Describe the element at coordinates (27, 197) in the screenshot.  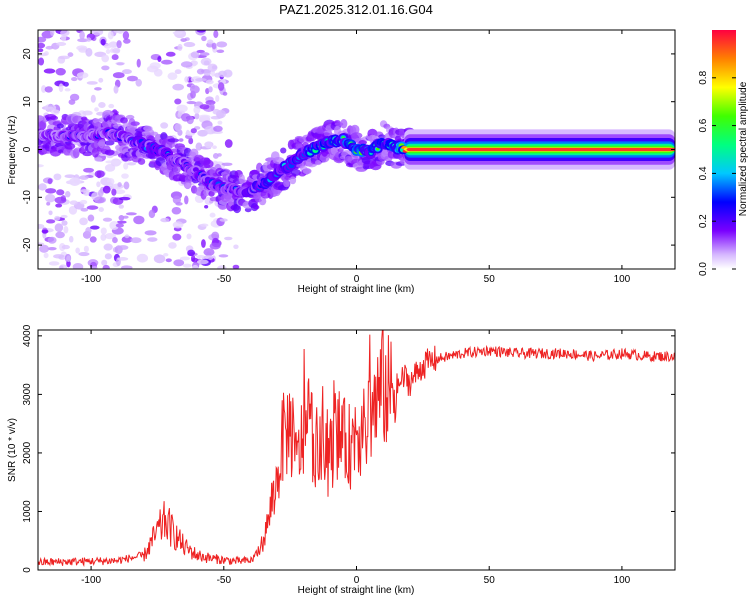
I see `y-tick-label: -10` at that location.